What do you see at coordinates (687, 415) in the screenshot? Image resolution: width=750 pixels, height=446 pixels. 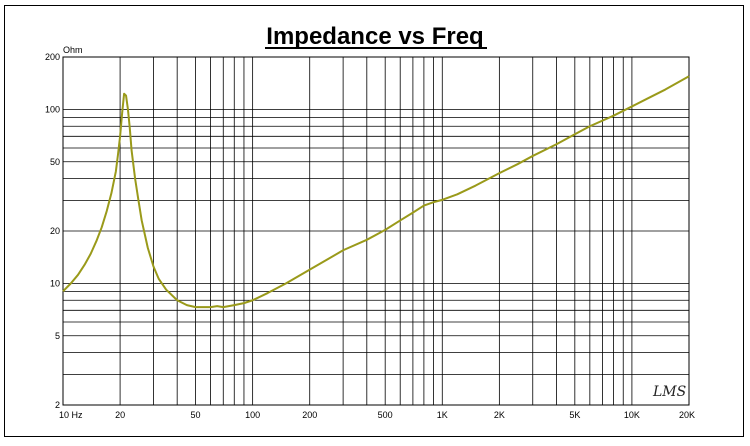 I see `x-tick-label: 20K` at bounding box center [687, 415].